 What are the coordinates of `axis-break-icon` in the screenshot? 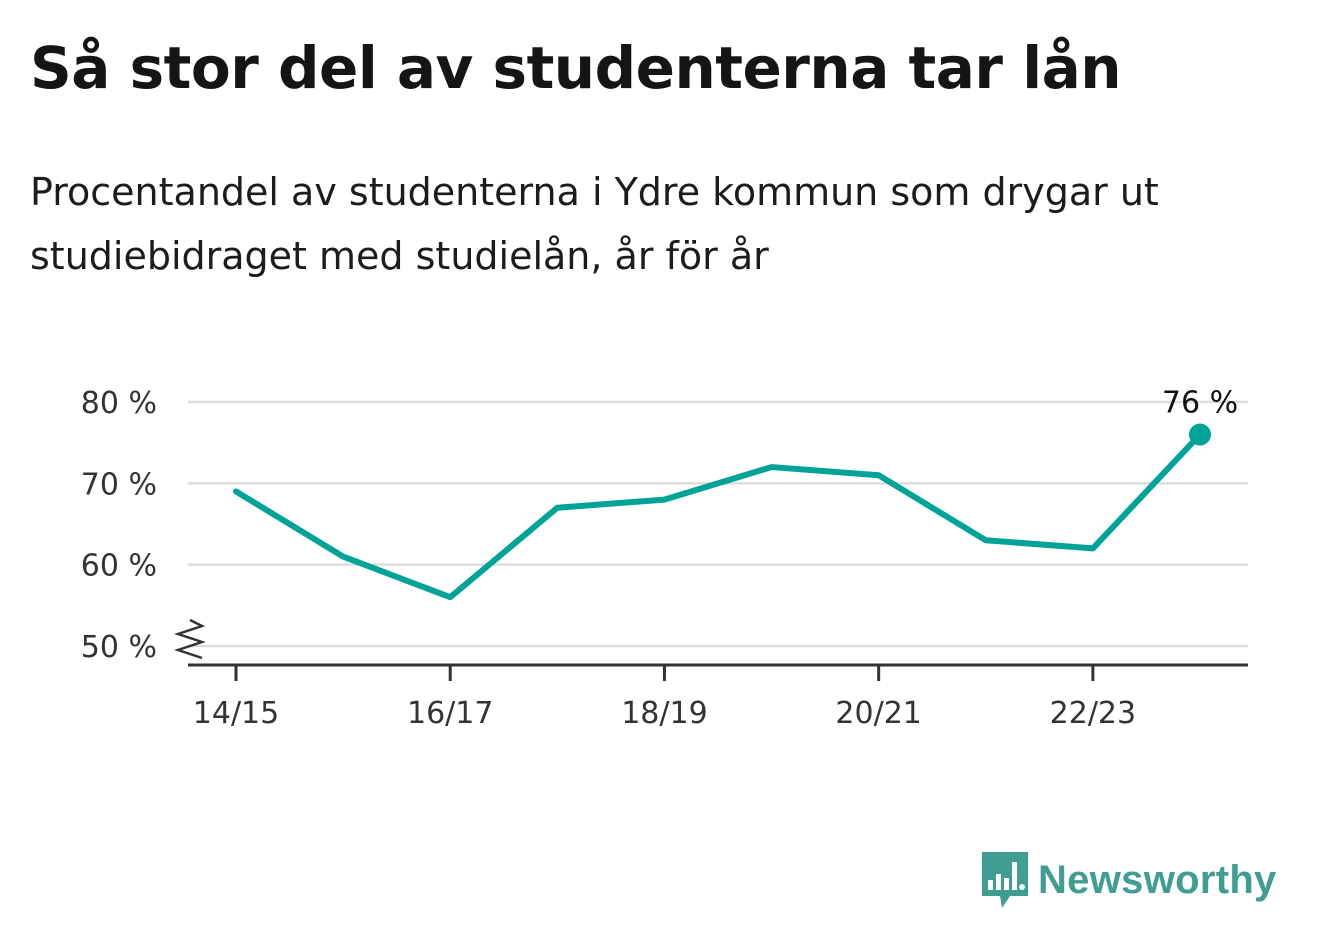 It's located at (190, 639).